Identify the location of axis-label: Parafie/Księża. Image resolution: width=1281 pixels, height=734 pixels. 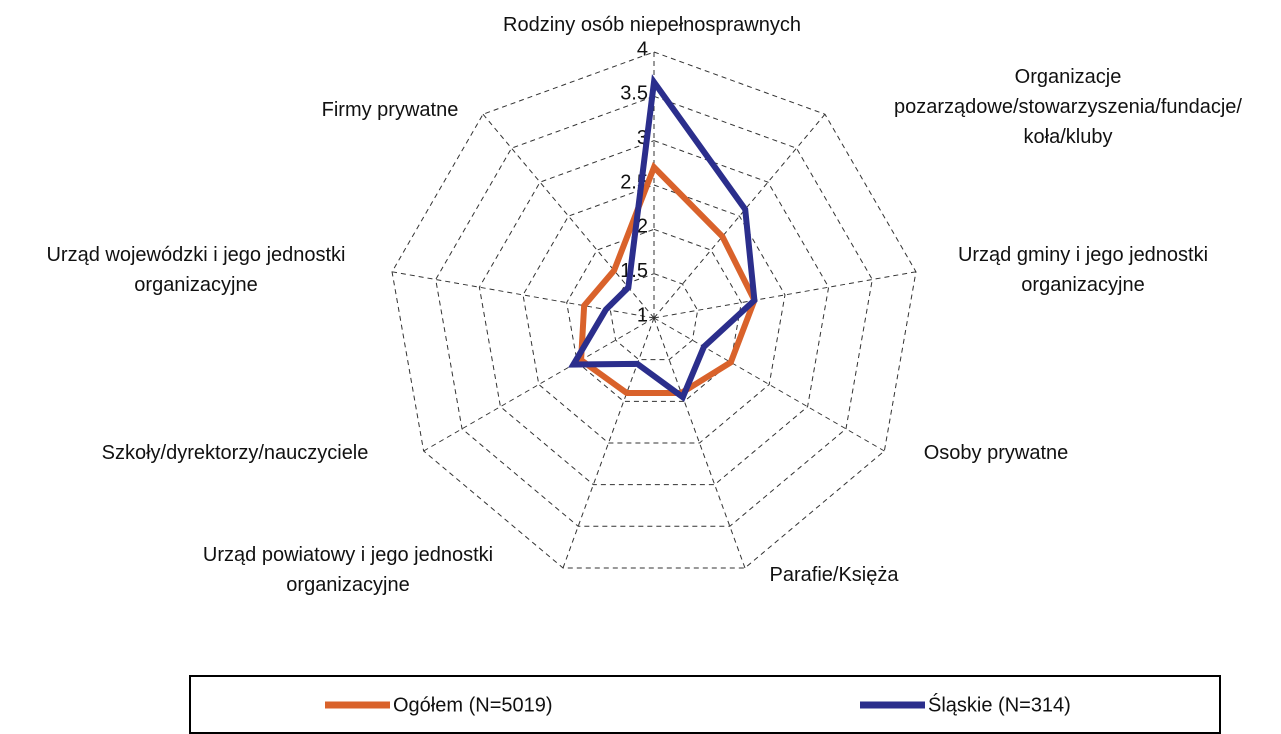
(834, 575).